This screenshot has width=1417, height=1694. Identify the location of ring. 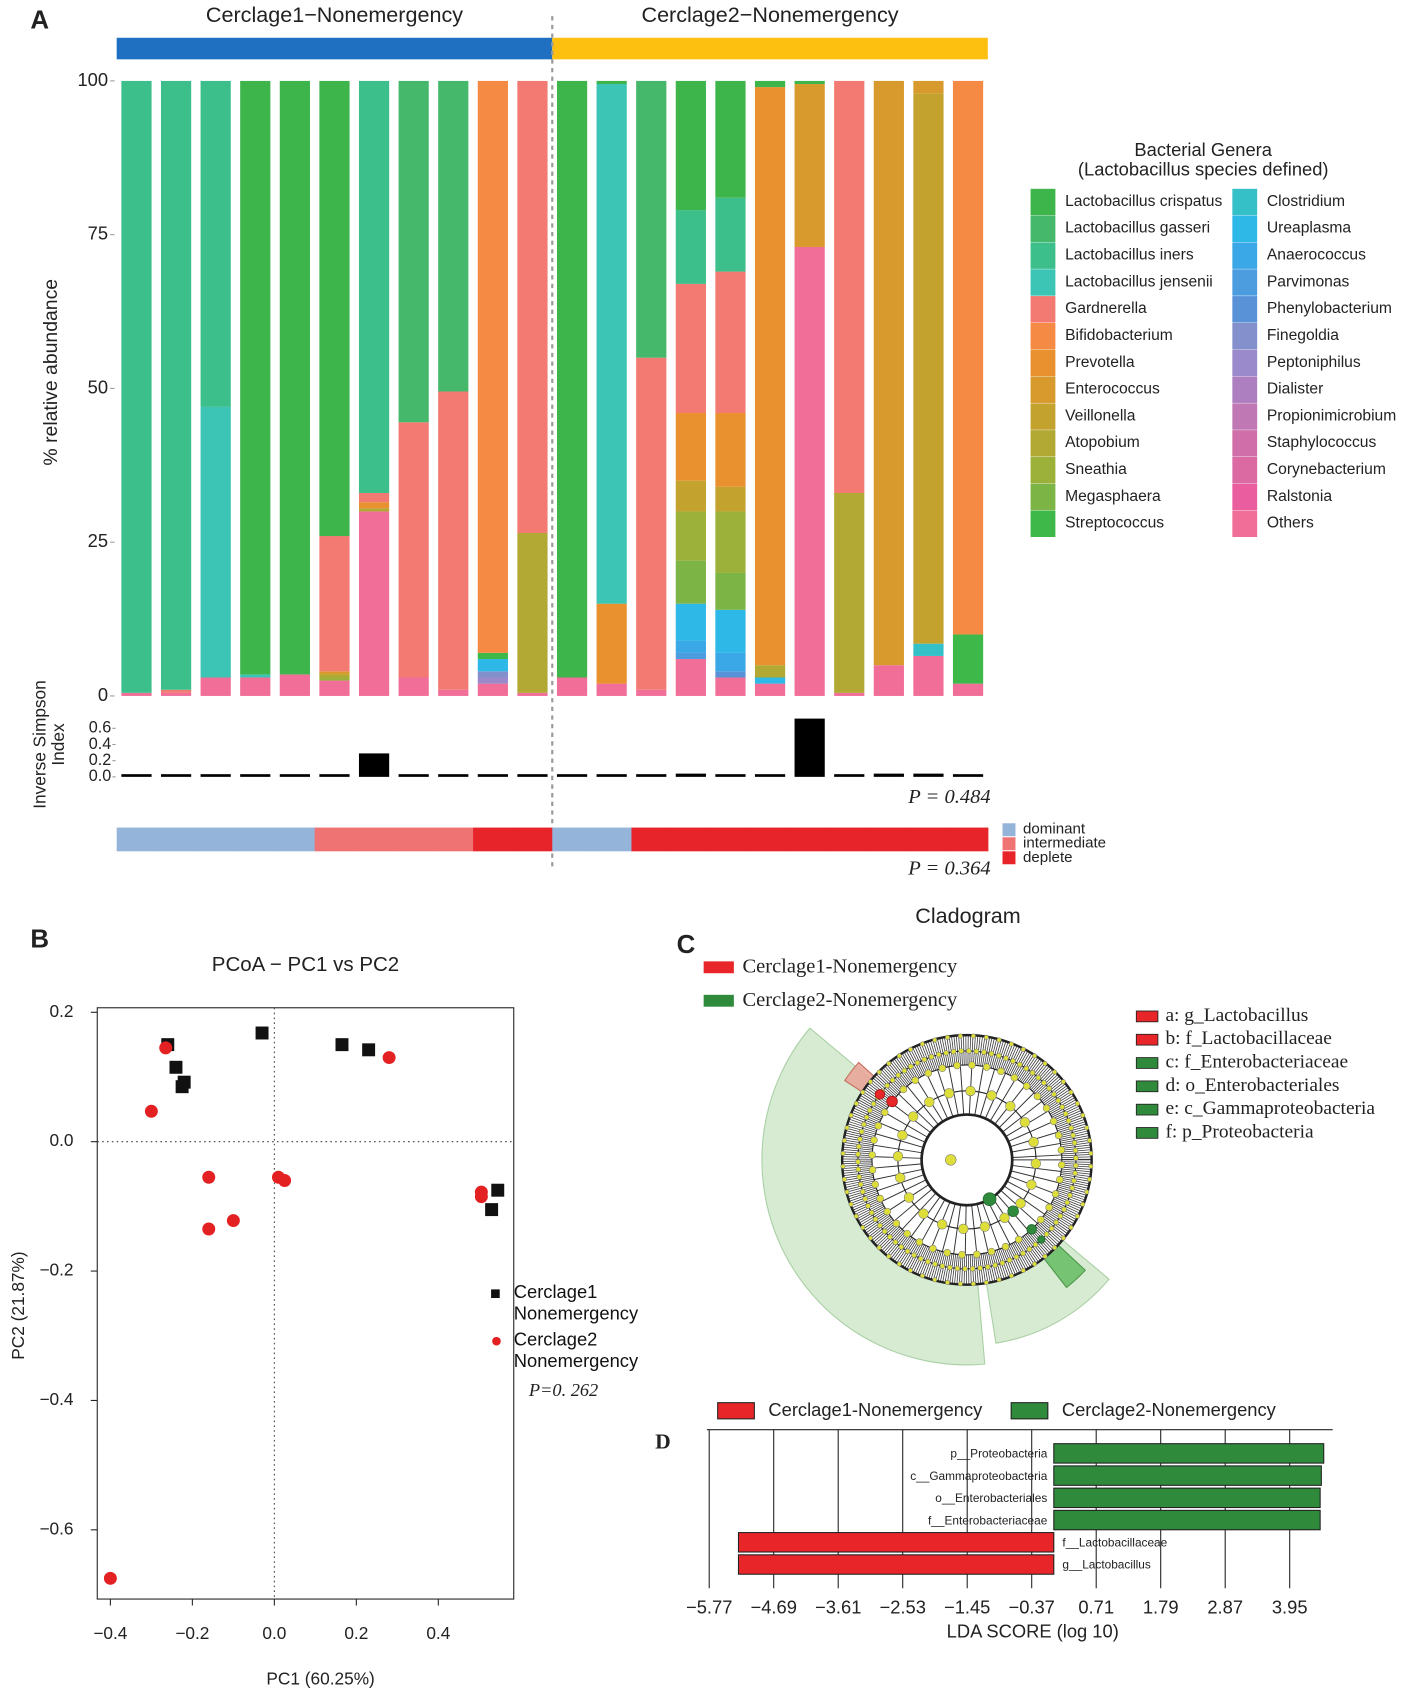
(967, 1160).